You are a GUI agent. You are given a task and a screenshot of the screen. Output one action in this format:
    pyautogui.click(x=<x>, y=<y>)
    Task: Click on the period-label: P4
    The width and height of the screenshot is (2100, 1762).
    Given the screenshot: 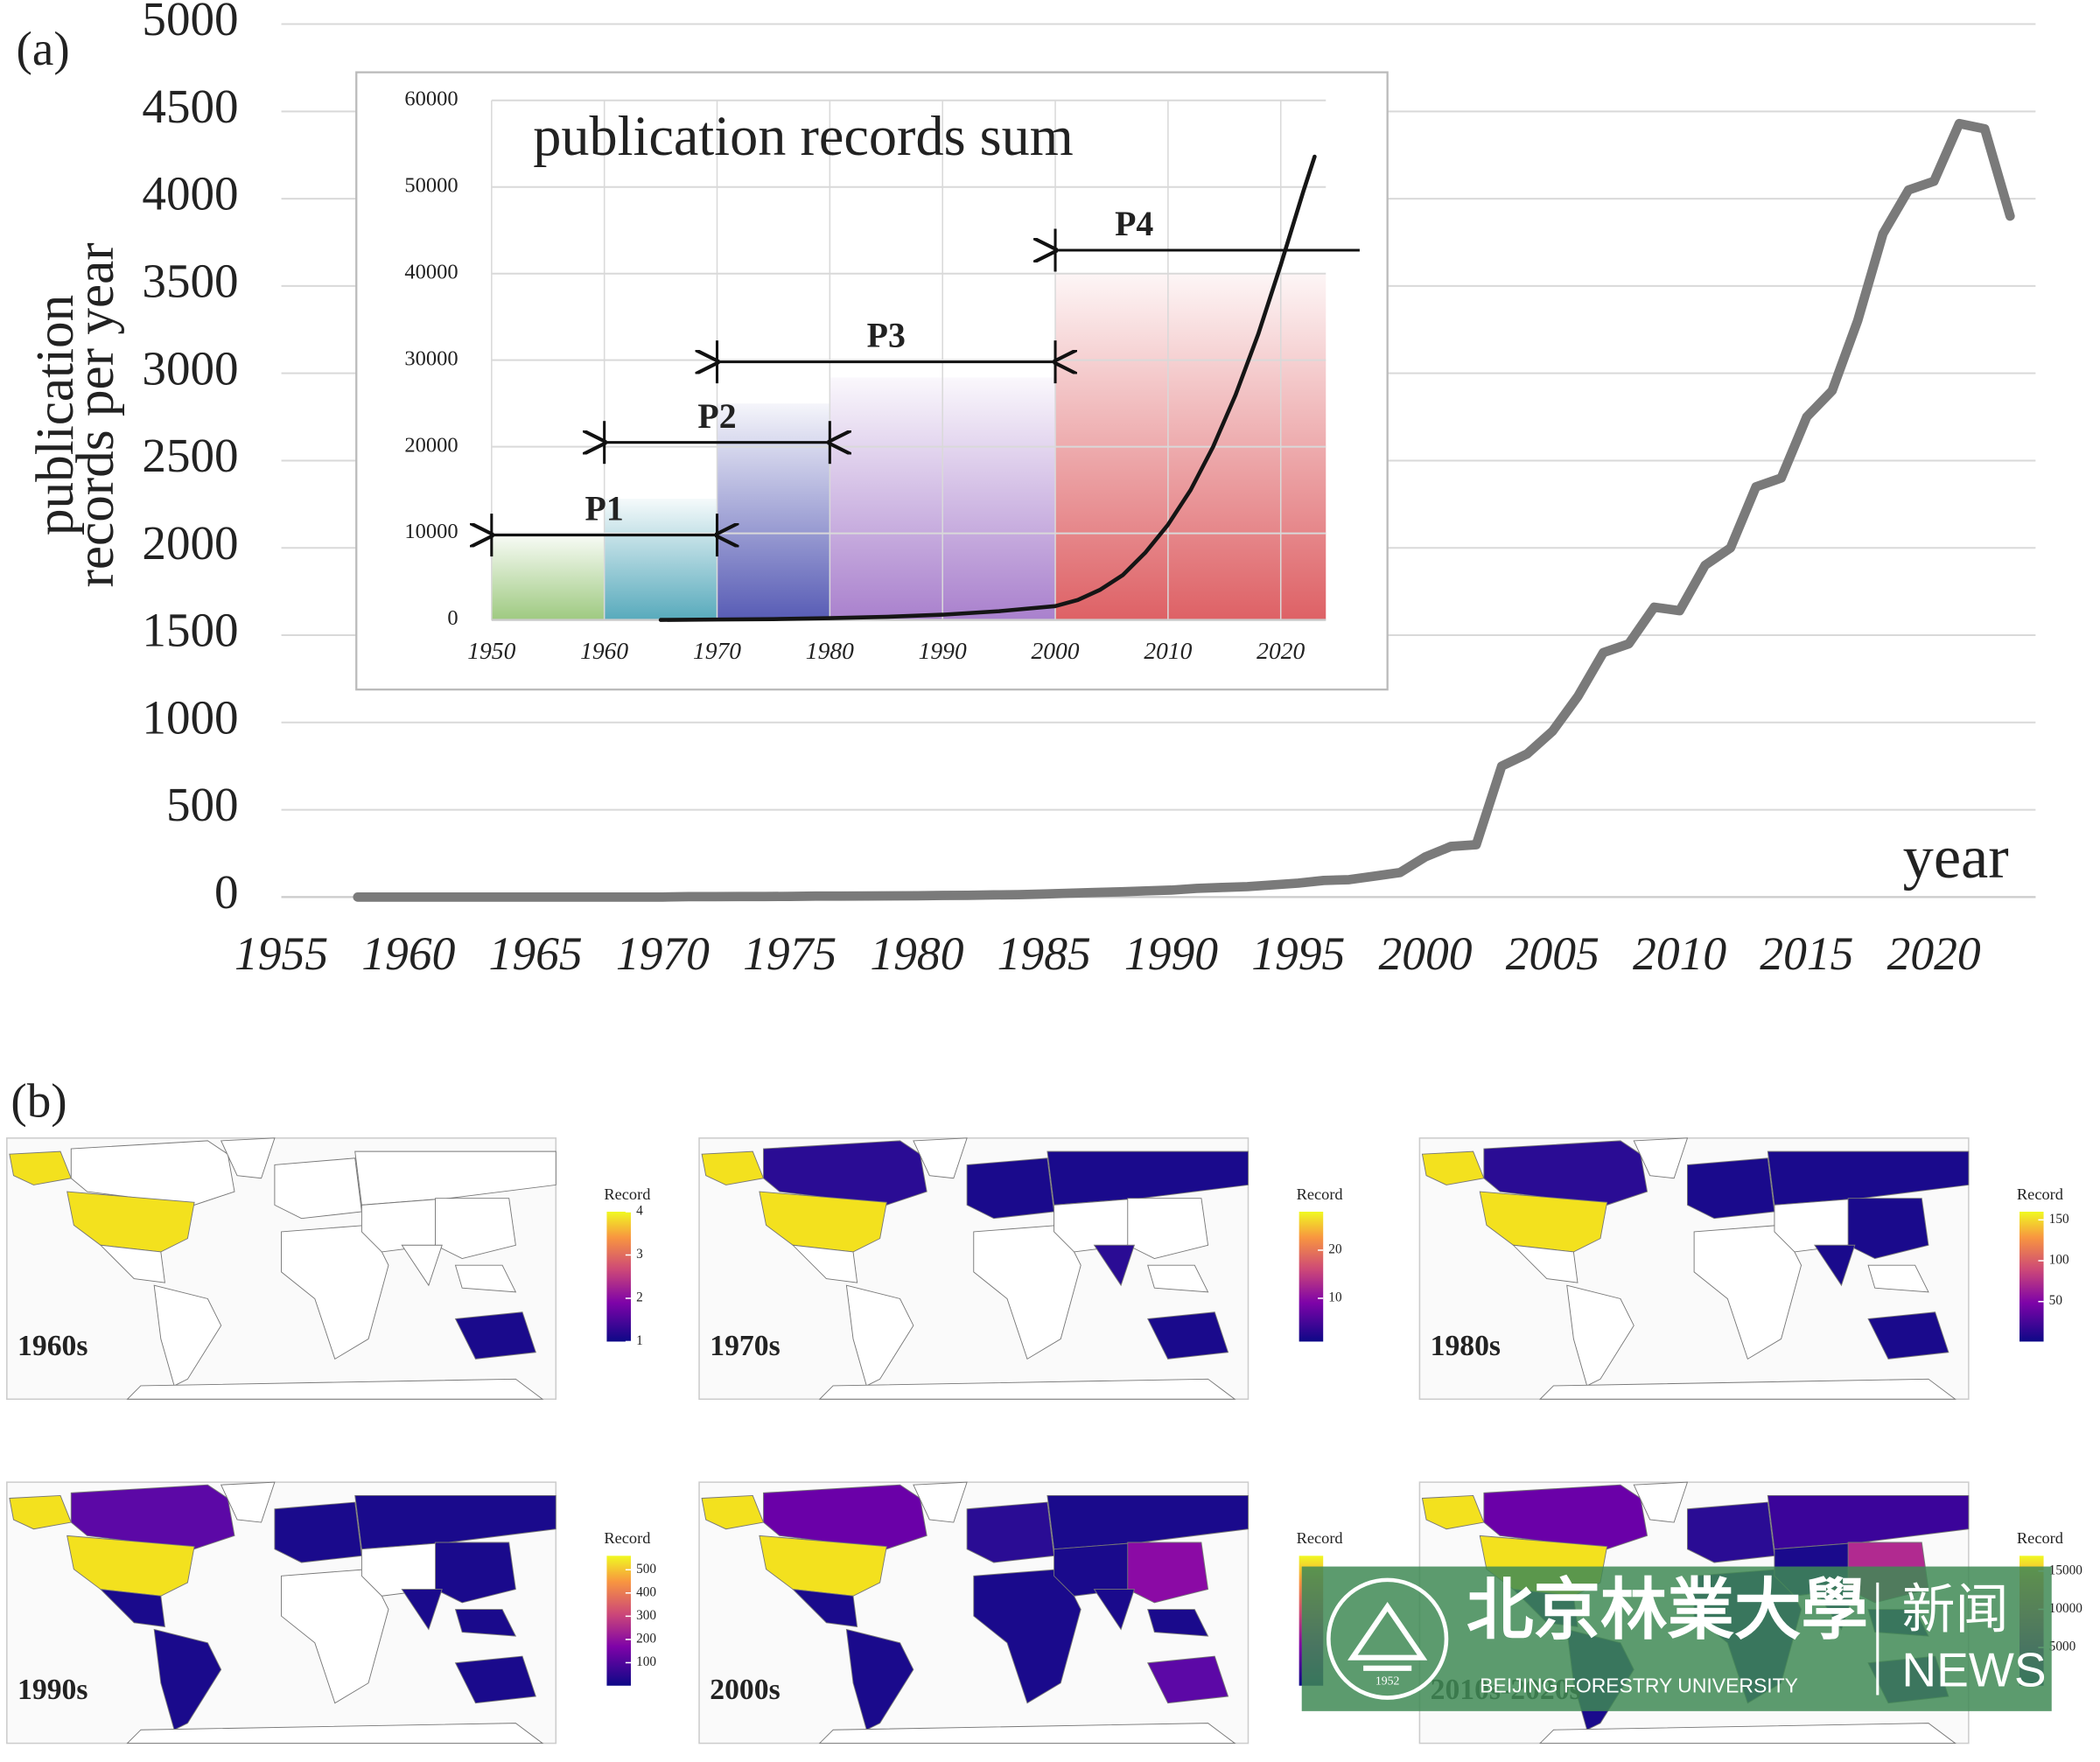 What is the action you would take?
    pyautogui.click(x=1134, y=224)
    